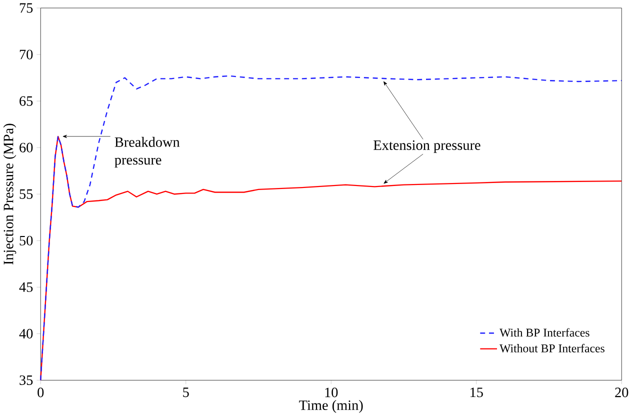 The height and width of the screenshot is (416, 632). Describe the element at coordinates (552, 348) in the screenshot. I see `legend-label: Without BP Interfaces` at that location.